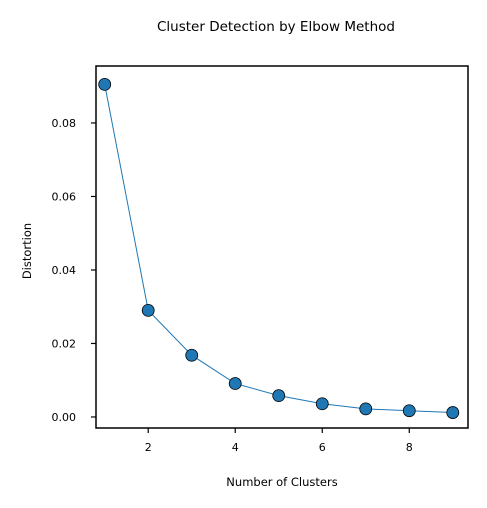 This screenshot has height=508, width=487. I want to click on x-tick-label: 8, so click(409, 447).